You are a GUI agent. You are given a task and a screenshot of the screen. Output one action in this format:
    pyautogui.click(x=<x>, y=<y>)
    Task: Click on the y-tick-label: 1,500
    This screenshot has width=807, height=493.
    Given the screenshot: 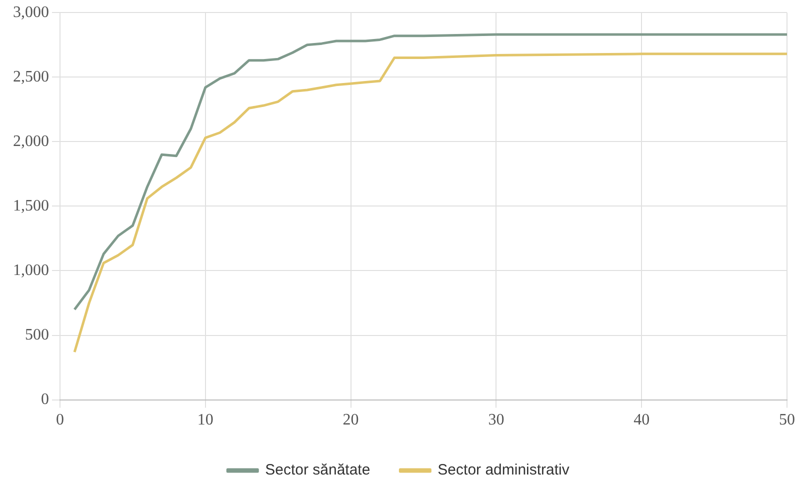 What is the action you would take?
    pyautogui.click(x=31, y=205)
    